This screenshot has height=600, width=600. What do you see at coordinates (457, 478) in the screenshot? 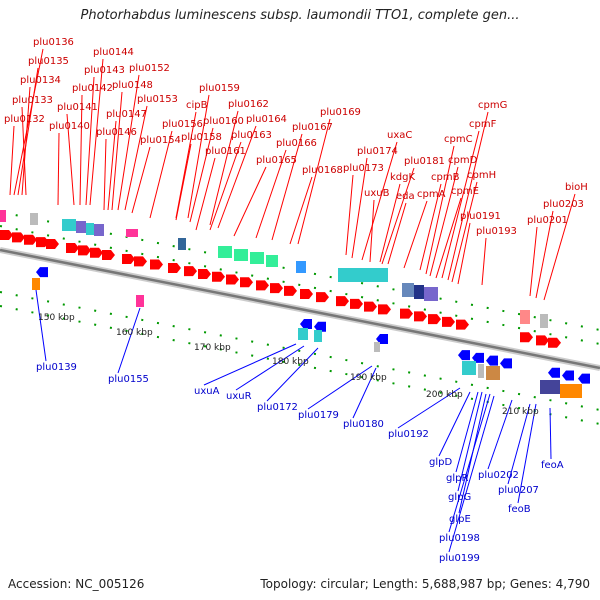
I see `reverse-gene-label: glpR` at bounding box center [457, 478].